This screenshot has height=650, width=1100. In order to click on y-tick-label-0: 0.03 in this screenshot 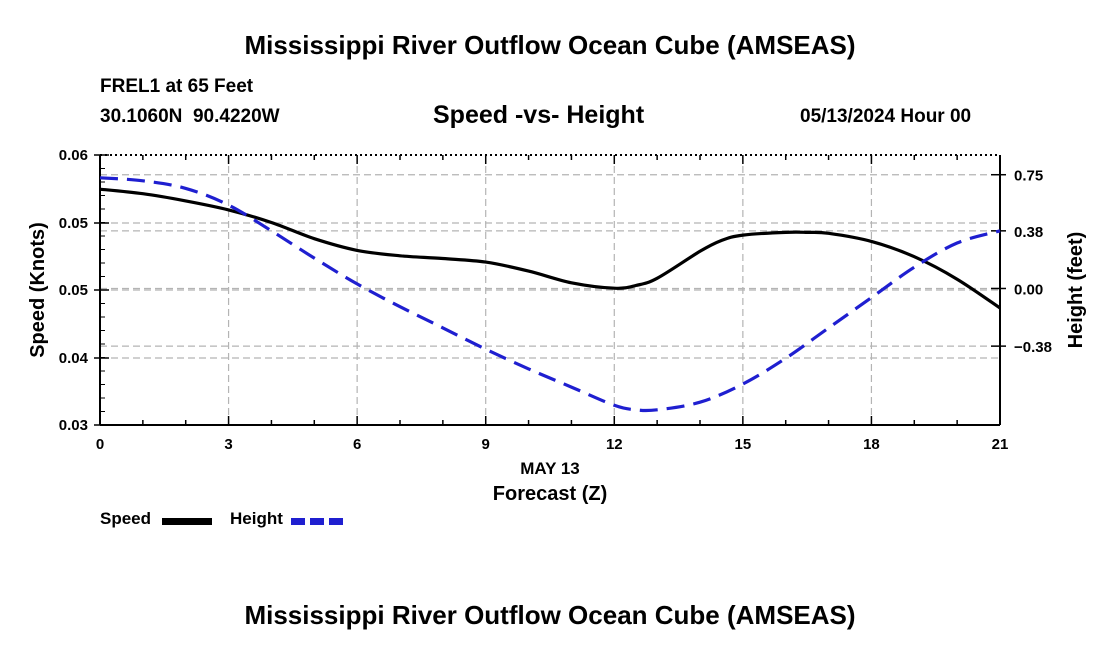, I will do `click(73, 425)`.